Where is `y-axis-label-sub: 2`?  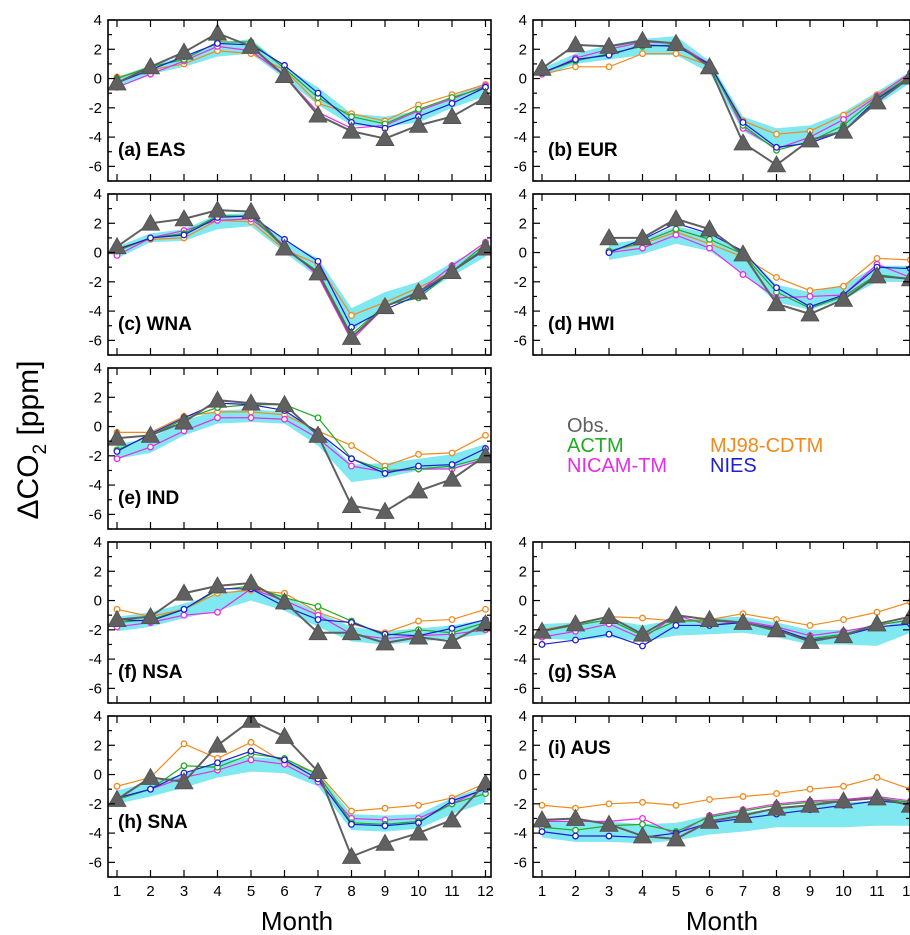
y-axis-label-sub: 2 is located at coordinates (40, 449).